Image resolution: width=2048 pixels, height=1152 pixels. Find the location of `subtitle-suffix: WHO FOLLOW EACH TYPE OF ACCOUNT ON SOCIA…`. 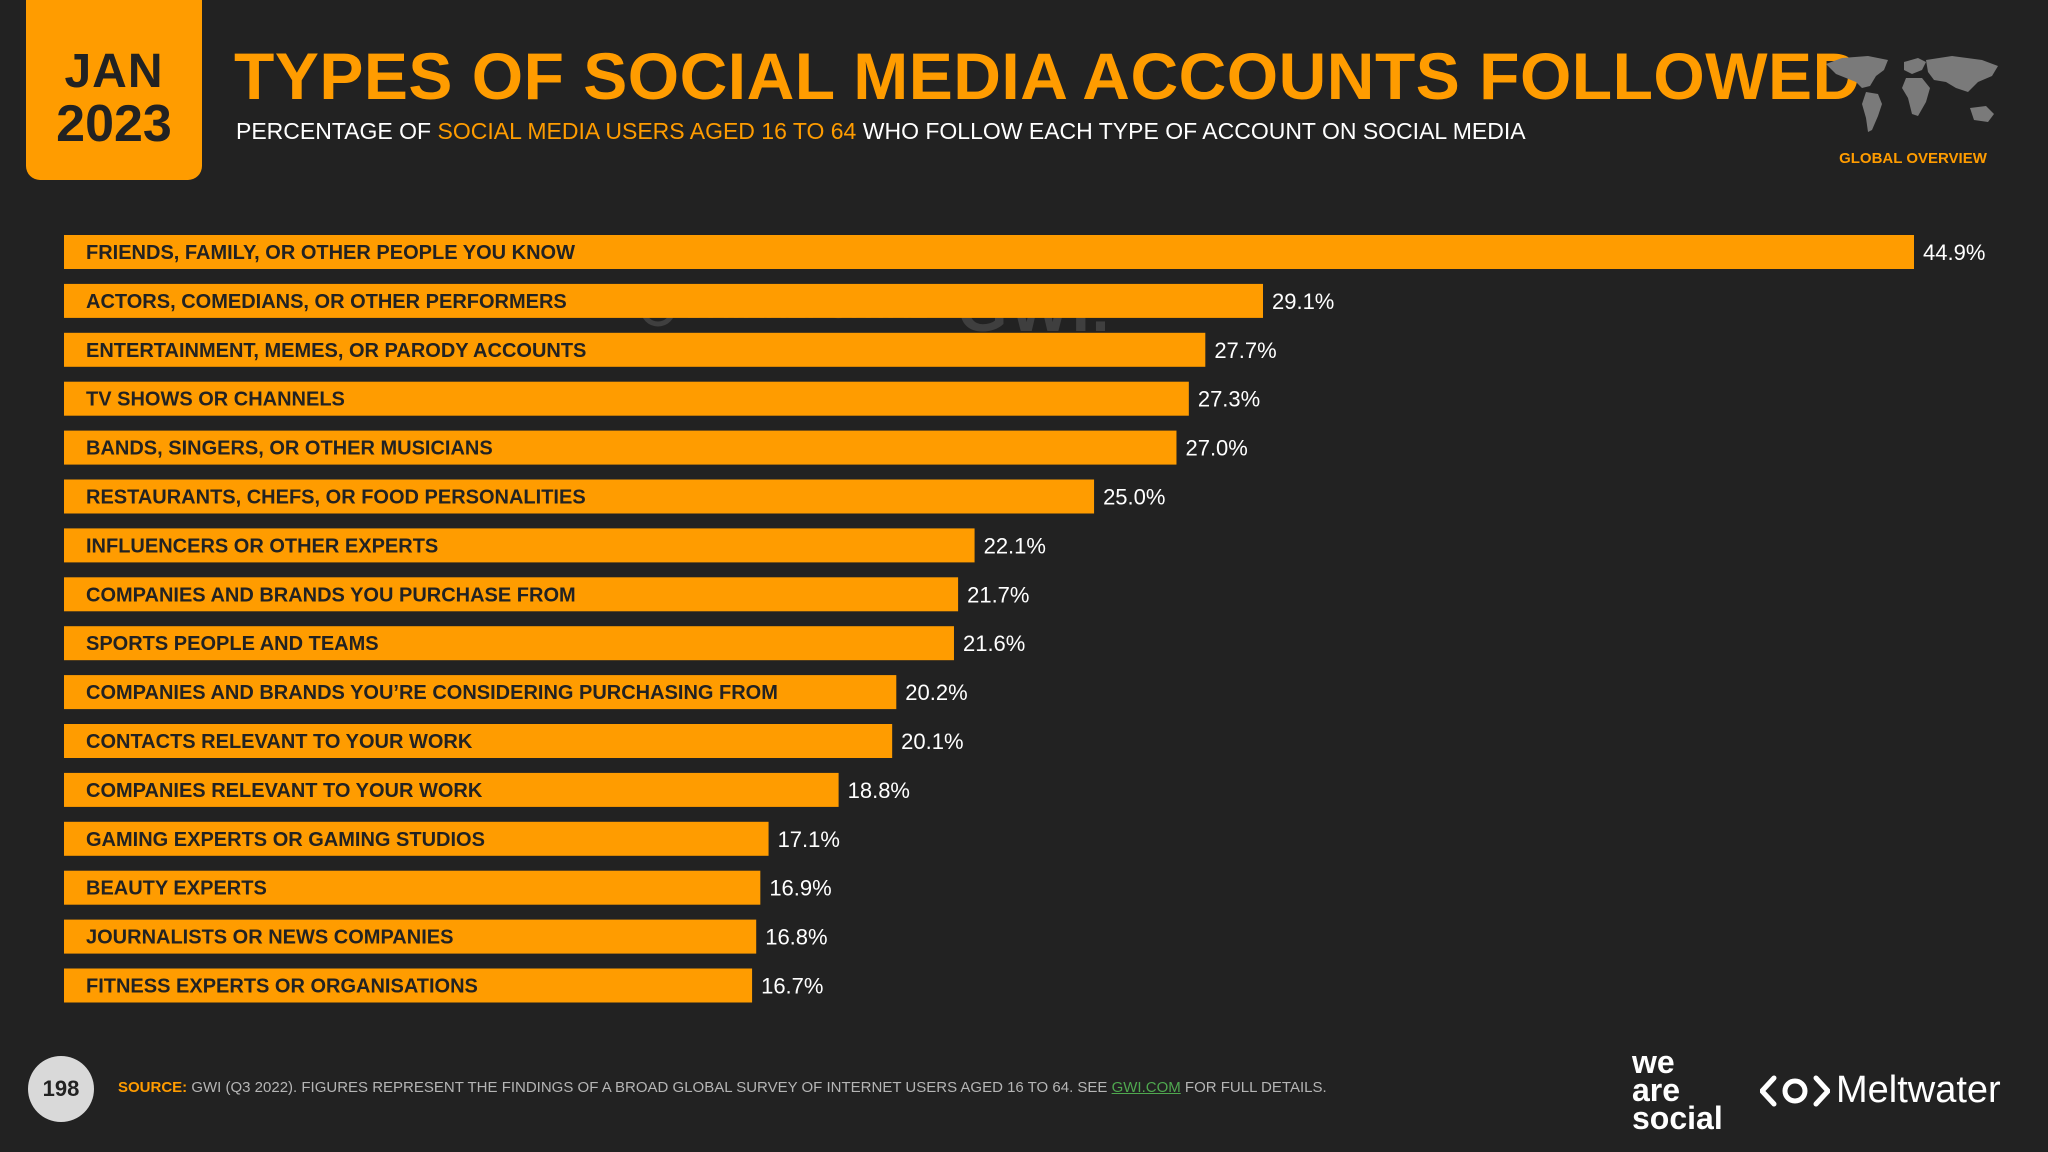

subtitle-suffix: WHO FOLLOW EACH TYPE OF ACCOUNT ON SOCIA… is located at coordinates (1191, 131).